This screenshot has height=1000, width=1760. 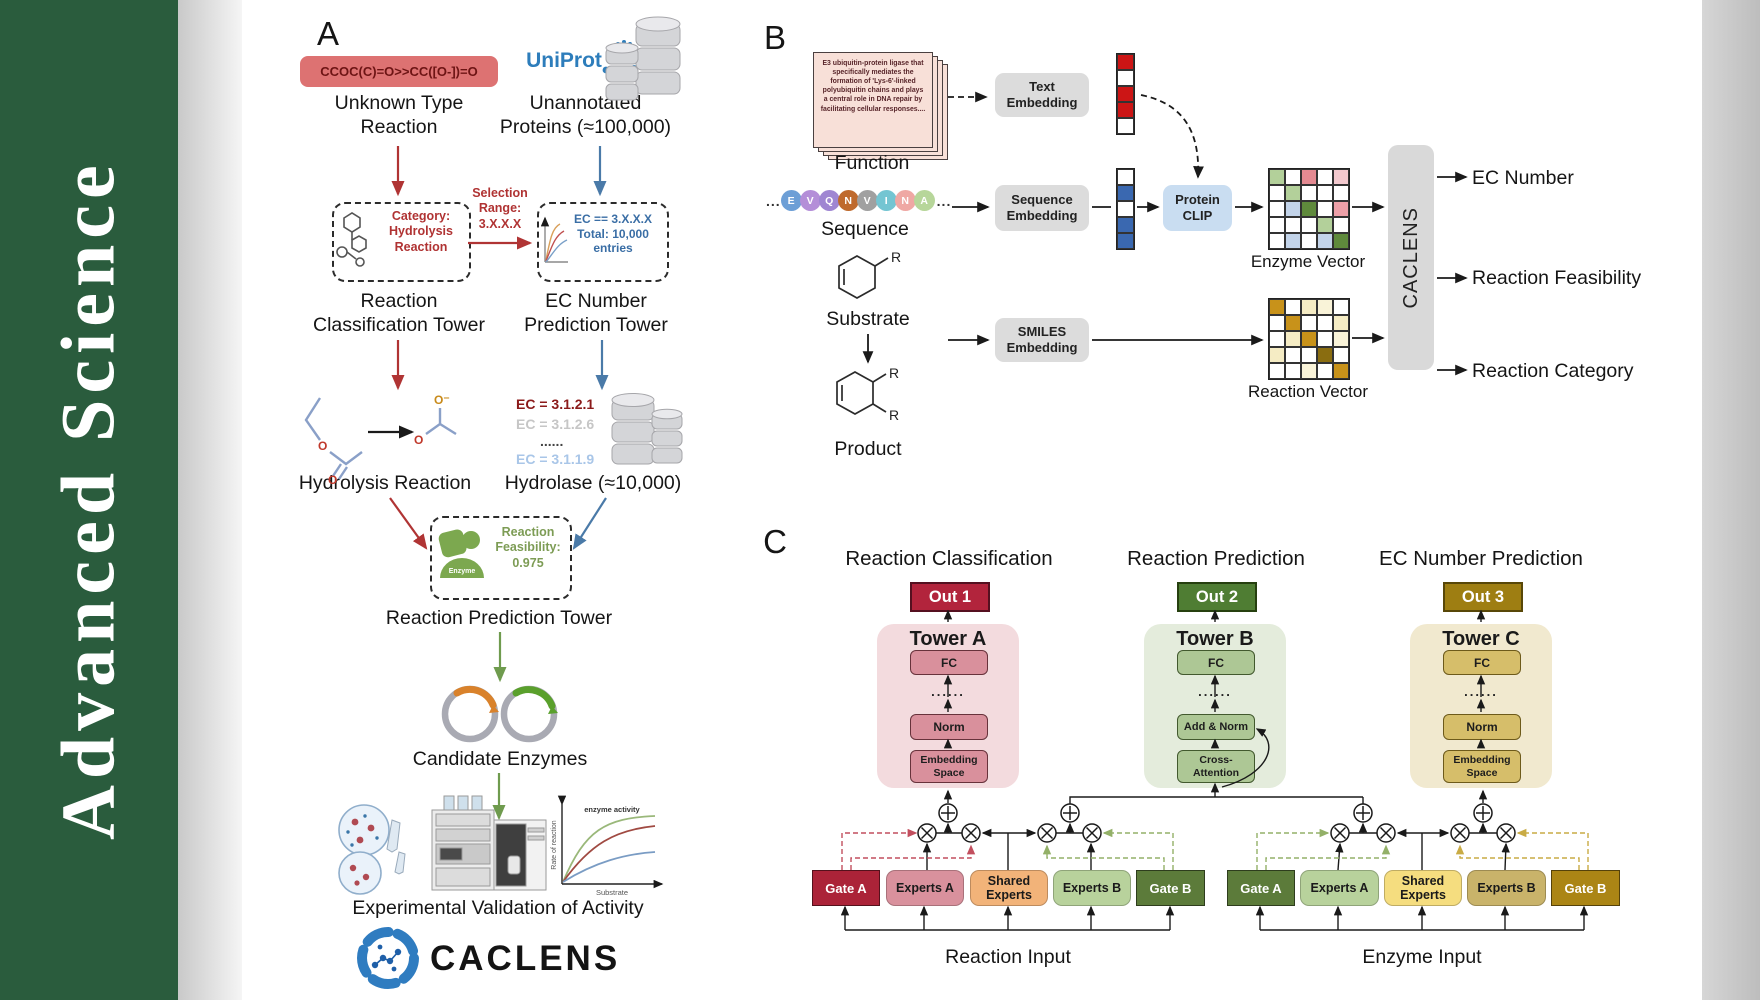 I want to click on svg-text: Rate of reaction, so click(x=554, y=845).